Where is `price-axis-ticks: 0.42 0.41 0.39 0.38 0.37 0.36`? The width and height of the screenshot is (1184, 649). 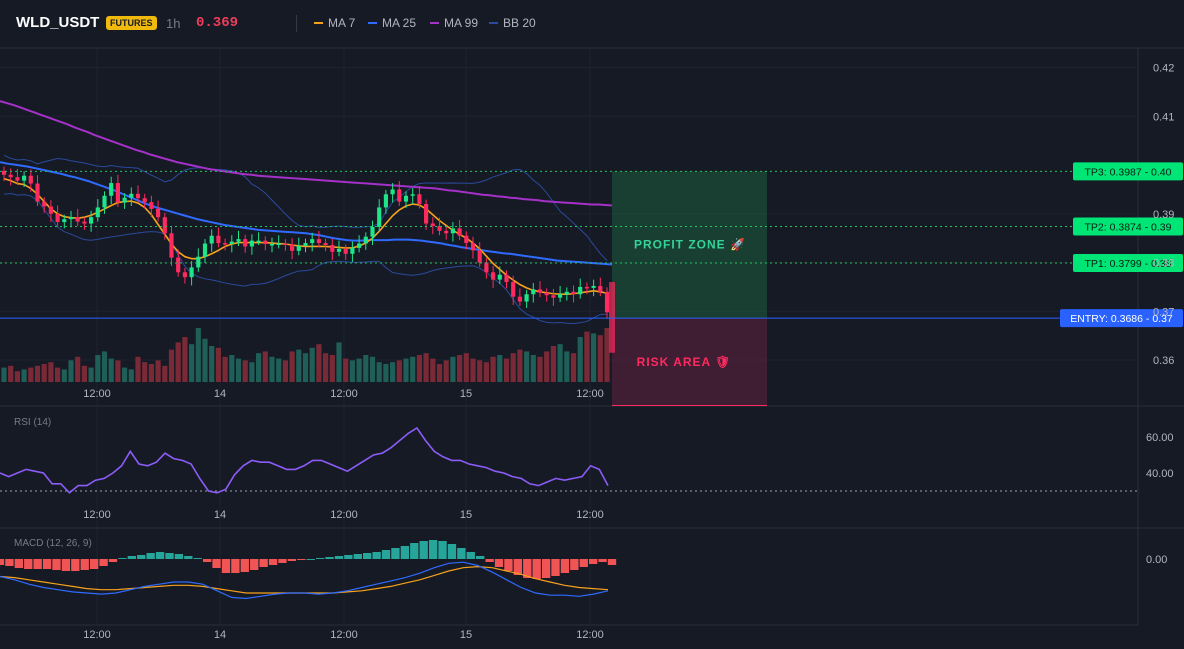 price-axis-ticks: 0.42 0.41 0.39 0.38 0.37 0.36 is located at coordinates (1163, 215).